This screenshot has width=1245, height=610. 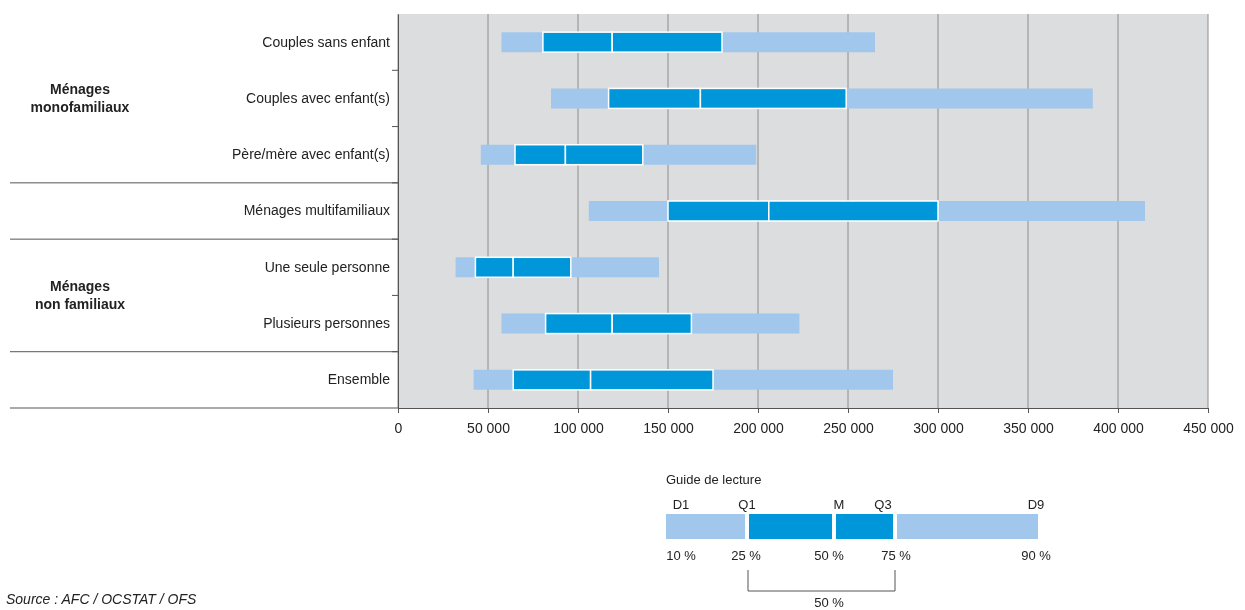 I want to click on x-tick-label: 150 000, so click(x=669, y=427).